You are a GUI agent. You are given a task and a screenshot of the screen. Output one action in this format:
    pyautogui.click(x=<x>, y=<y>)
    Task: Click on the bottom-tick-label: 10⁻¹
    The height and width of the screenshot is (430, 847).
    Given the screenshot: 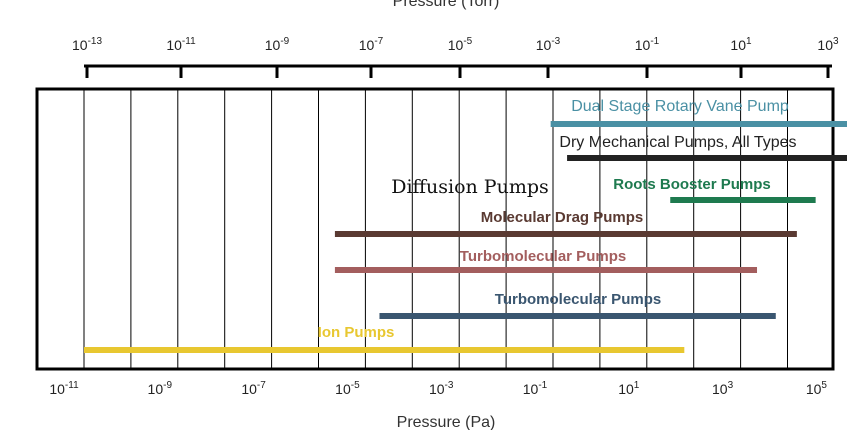 What is the action you would take?
    pyautogui.click(x=535, y=388)
    